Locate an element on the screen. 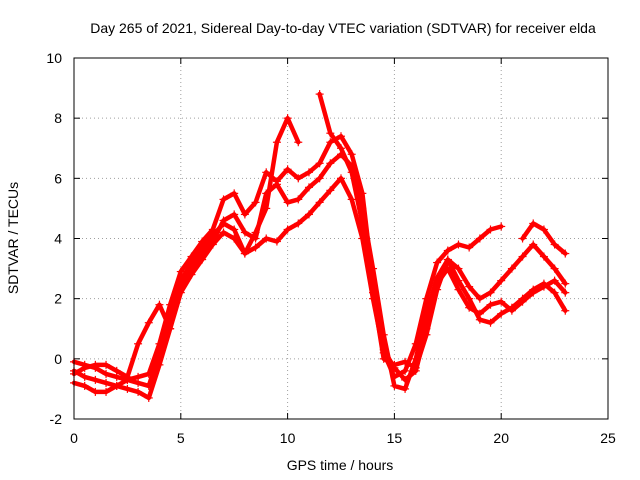 The height and width of the screenshot is (480, 640). x-tick-label: 15 is located at coordinates (395, 438).